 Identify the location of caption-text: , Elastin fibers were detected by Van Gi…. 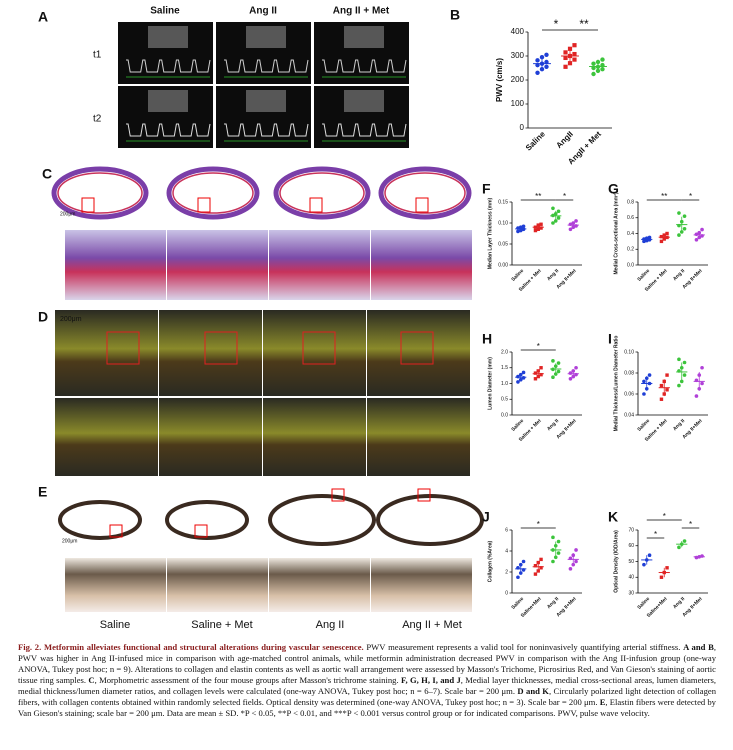
(367, 707).